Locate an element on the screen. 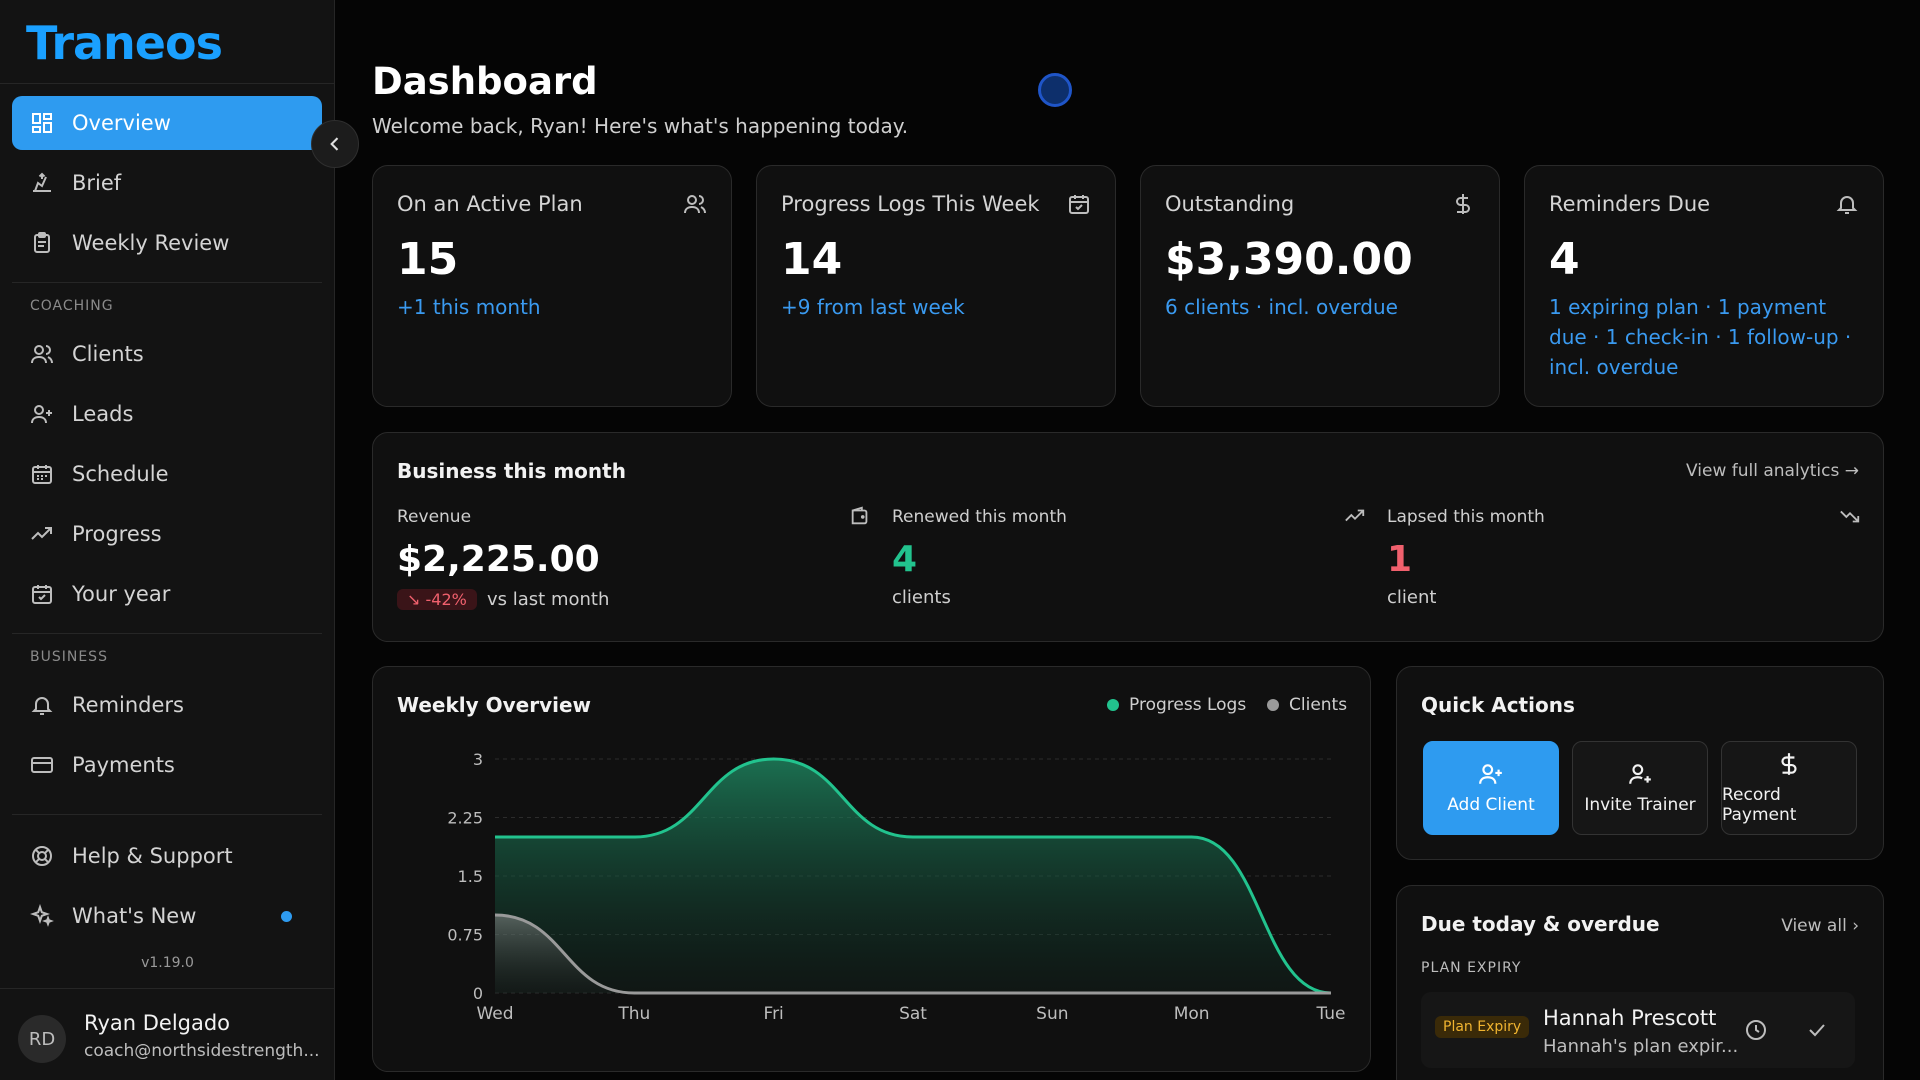 The height and width of the screenshot is (1080, 1920). view-all-link: View all › is located at coordinates (1820, 926).